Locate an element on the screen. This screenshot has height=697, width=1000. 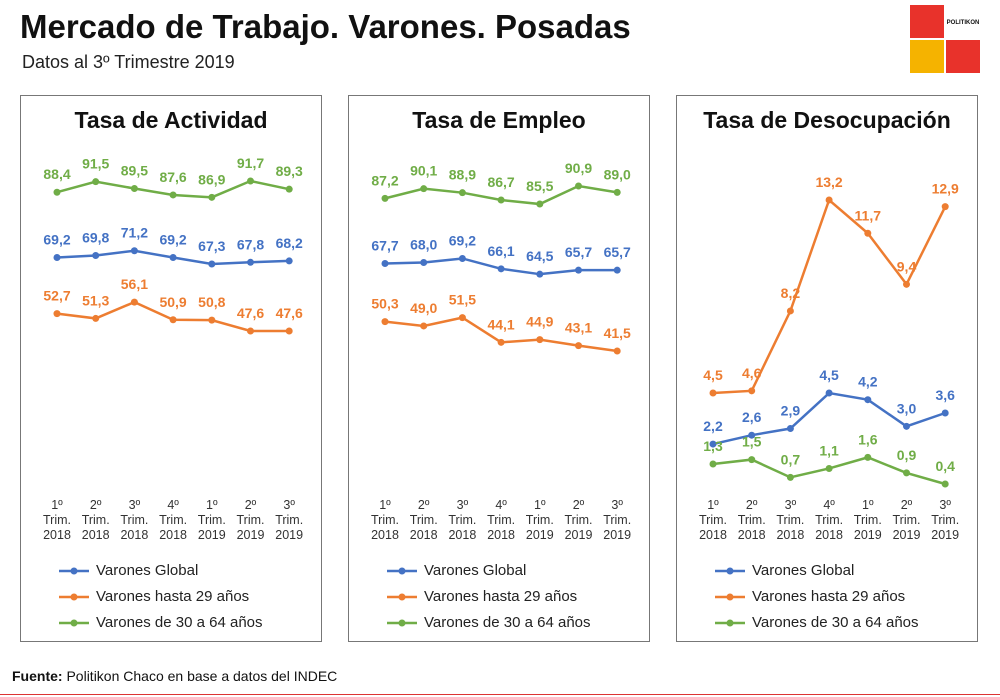
x-tick-label: 2º Trim. 2018 is located at coordinates (751, 520).